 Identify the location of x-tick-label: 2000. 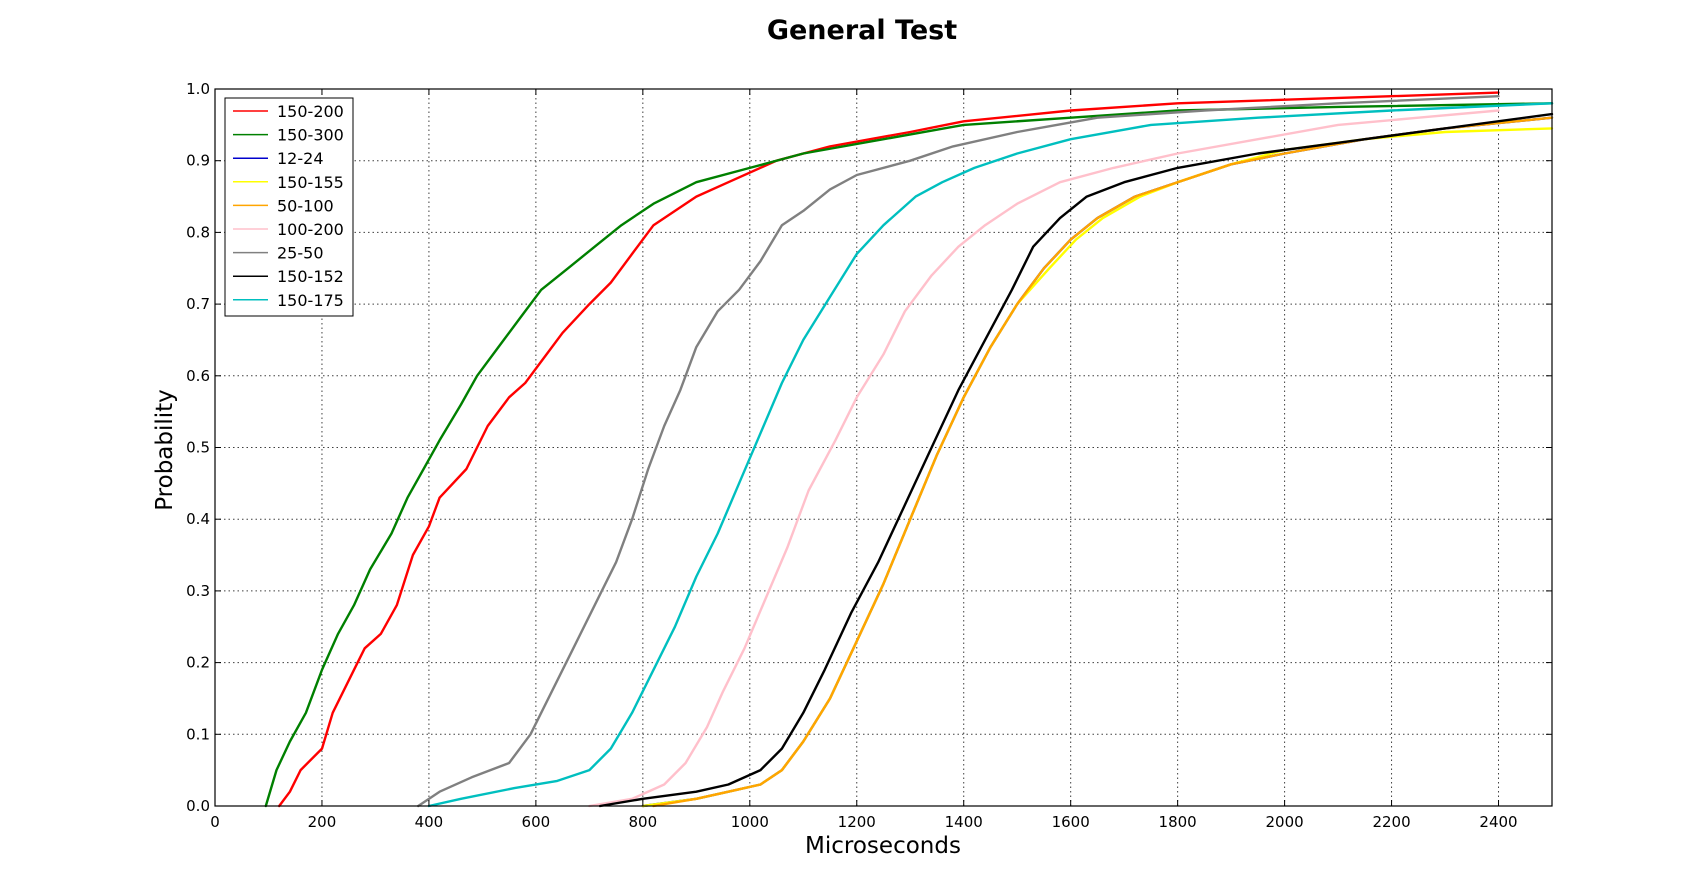
(1285, 822).